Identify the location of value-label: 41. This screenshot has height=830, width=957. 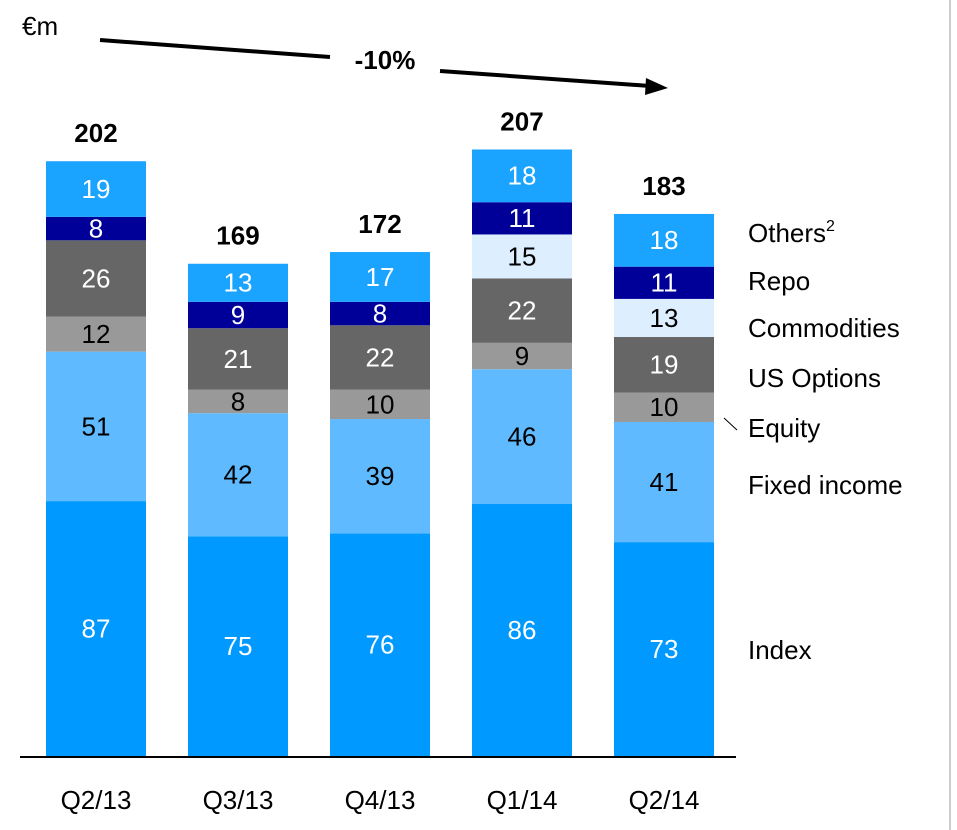
(664, 482).